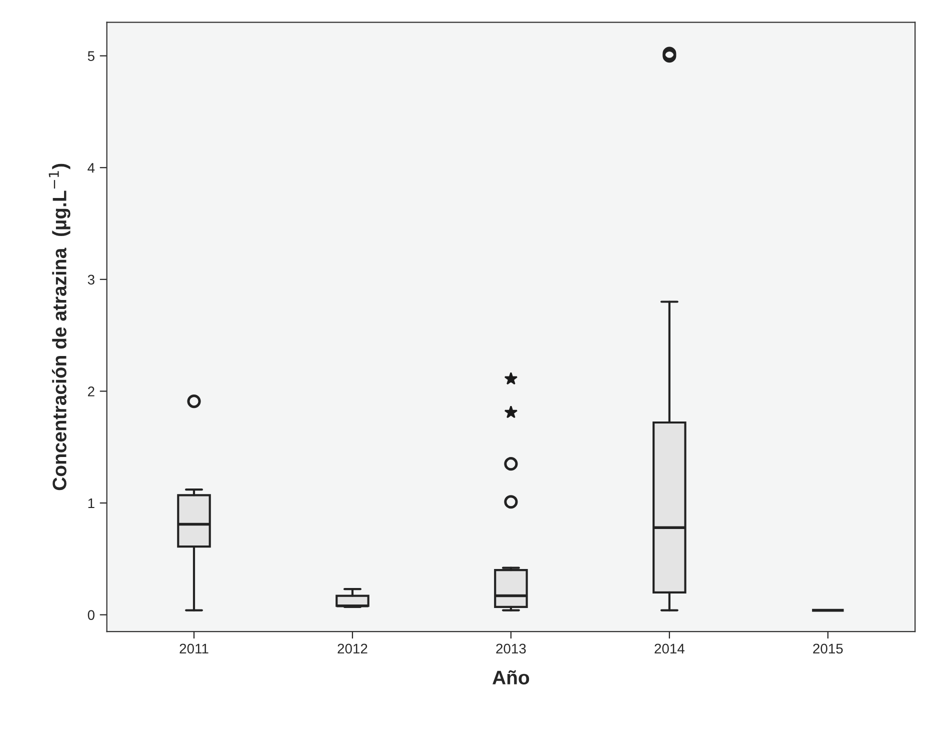 The width and height of the screenshot is (929, 743). What do you see at coordinates (91, 503) in the screenshot?
I see `y-tick-label: 1` at bounding box center [91, 503].